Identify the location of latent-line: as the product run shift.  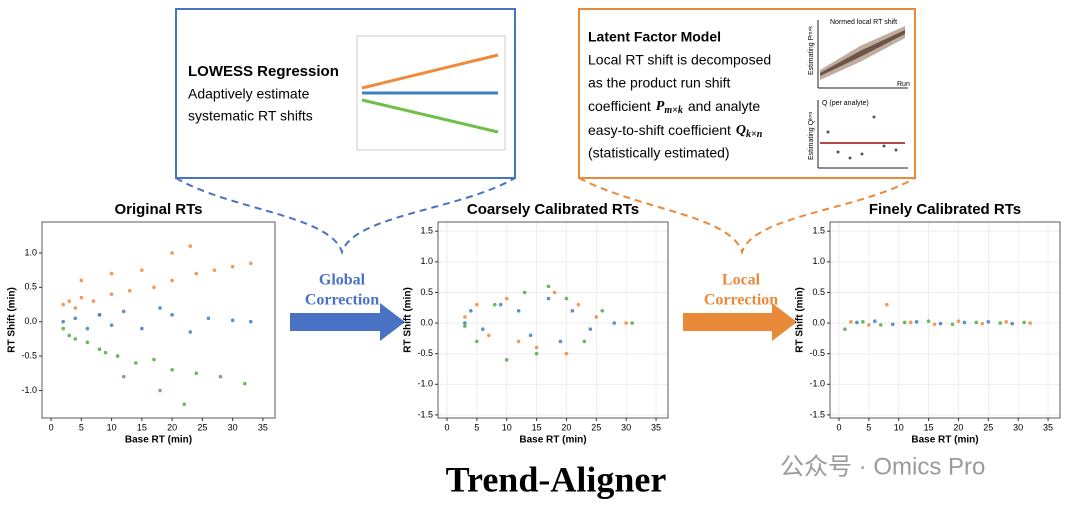
(659, 83).